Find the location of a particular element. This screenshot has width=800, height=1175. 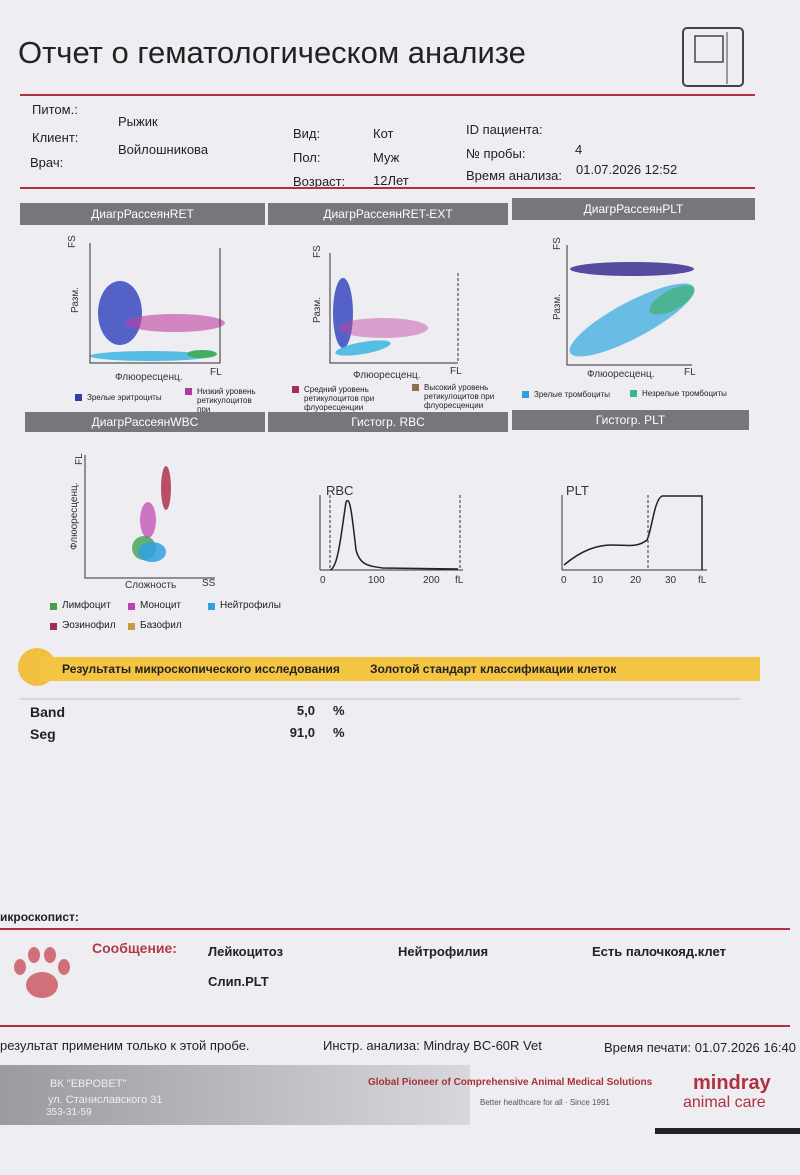

legend-item: Базофил is located at coordinates (155, 625).